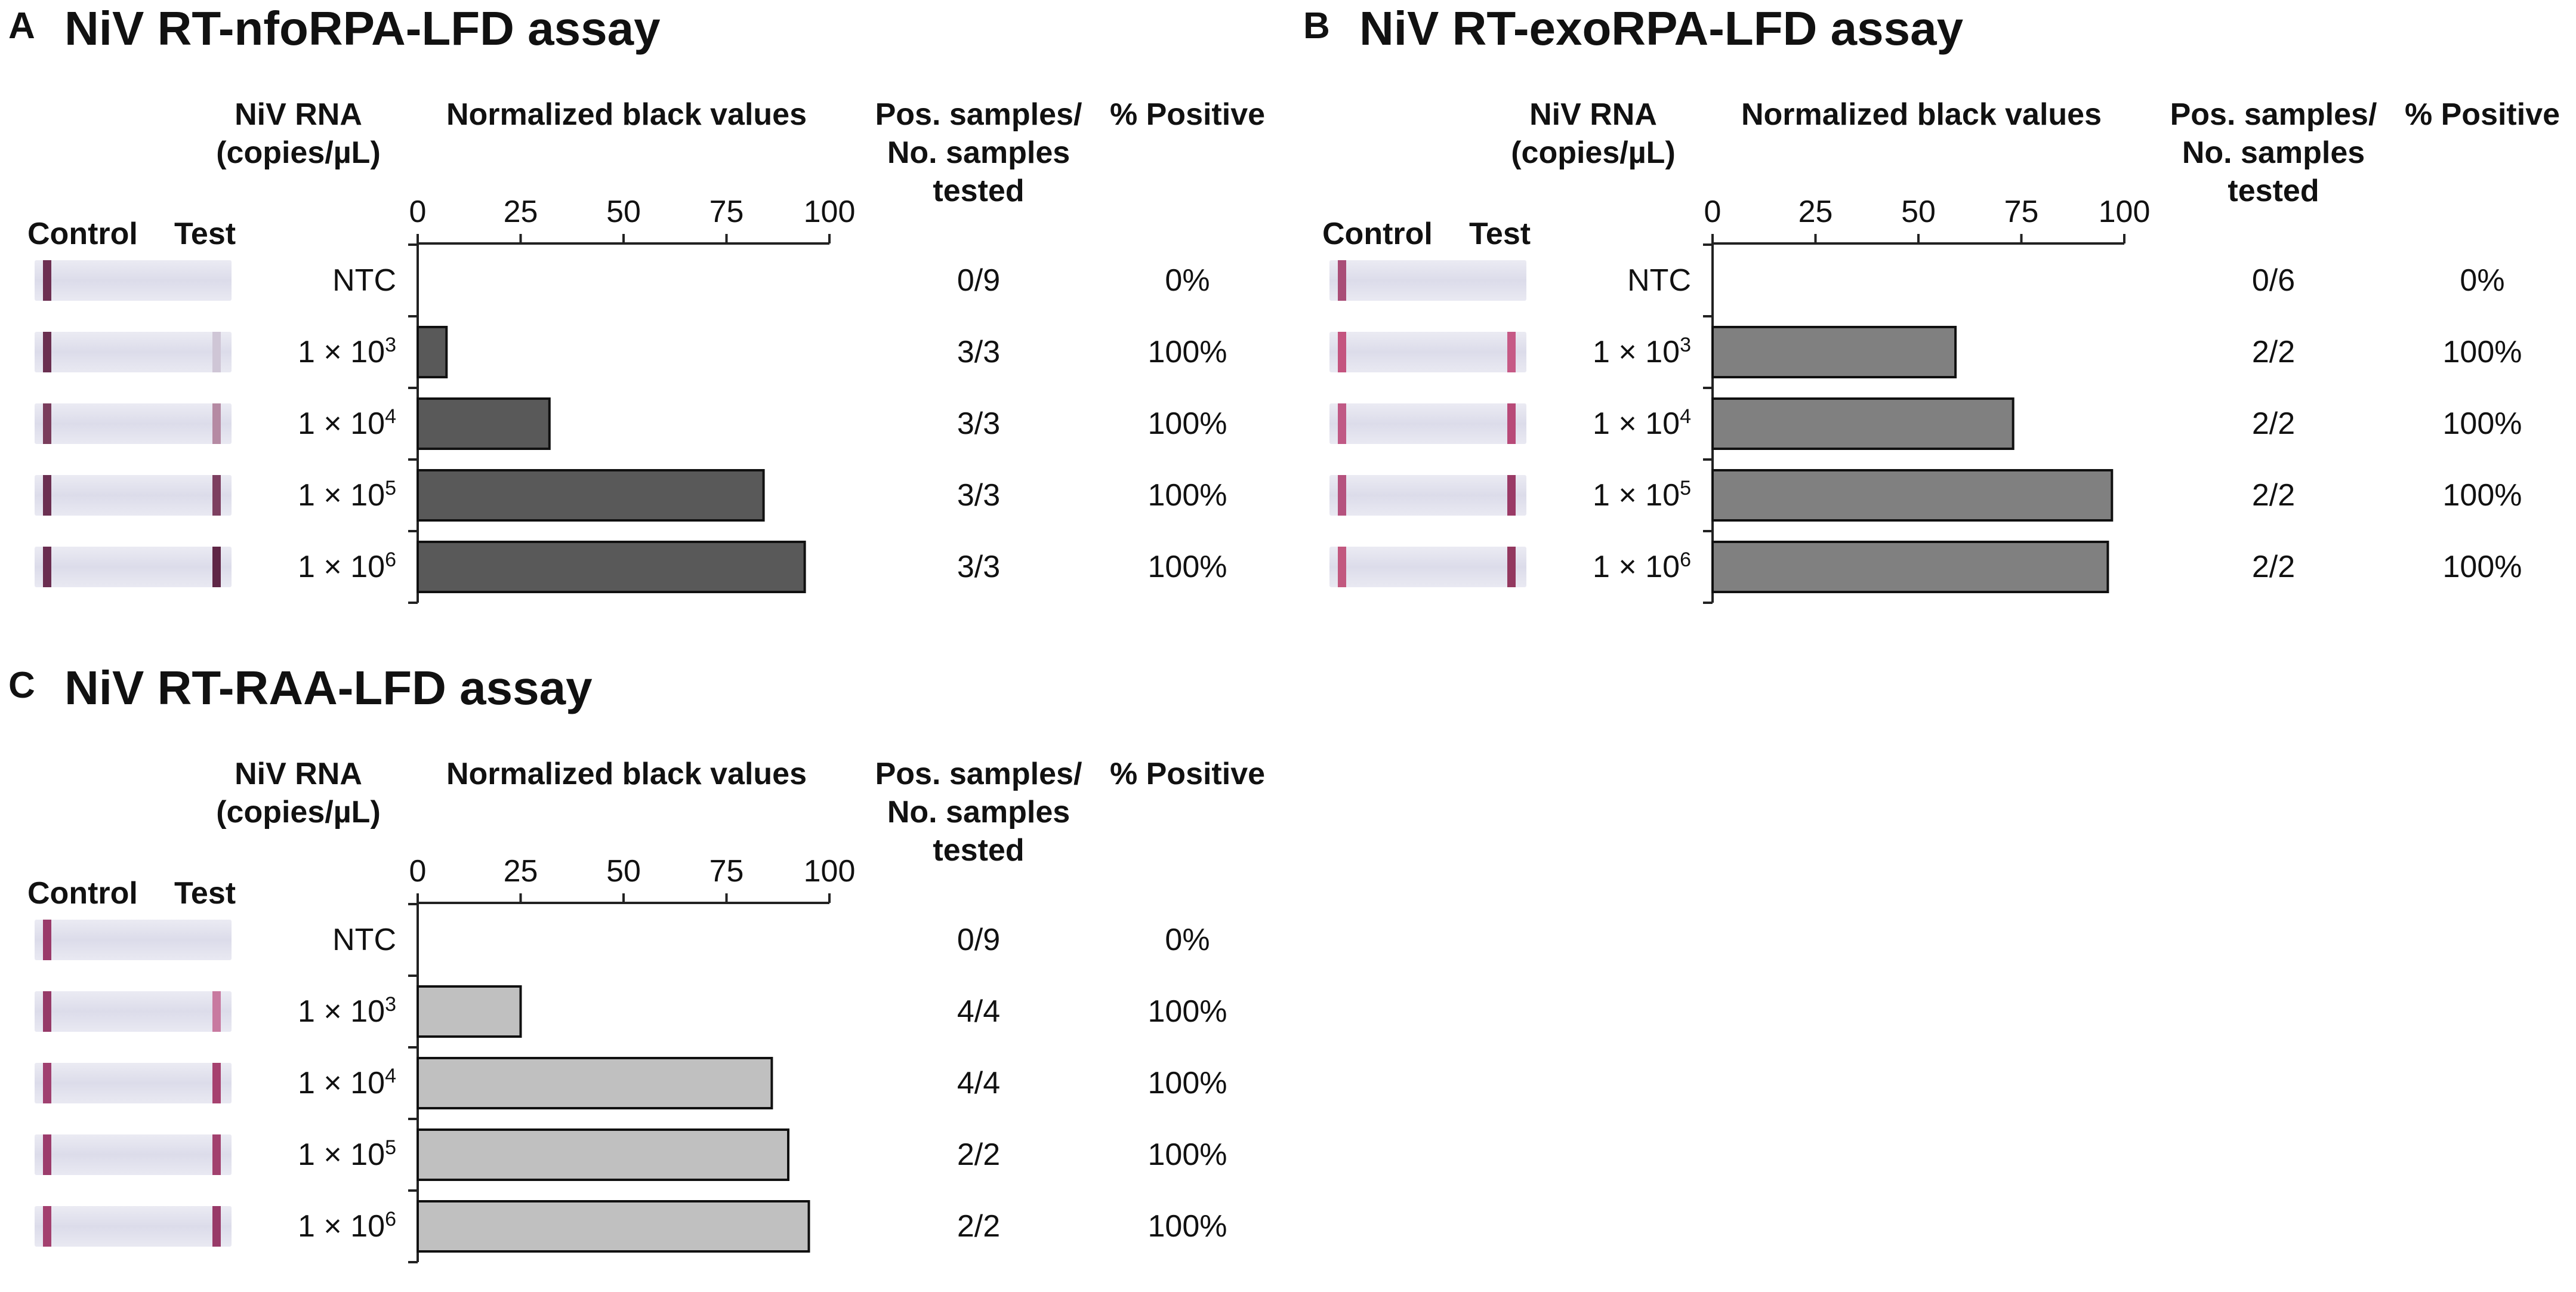 This screenshot has width=2576, height=1292. Describe the element at coordinates (1187, 114) in the screenshot. I see `percent-positive-header: % Positive` at that location.